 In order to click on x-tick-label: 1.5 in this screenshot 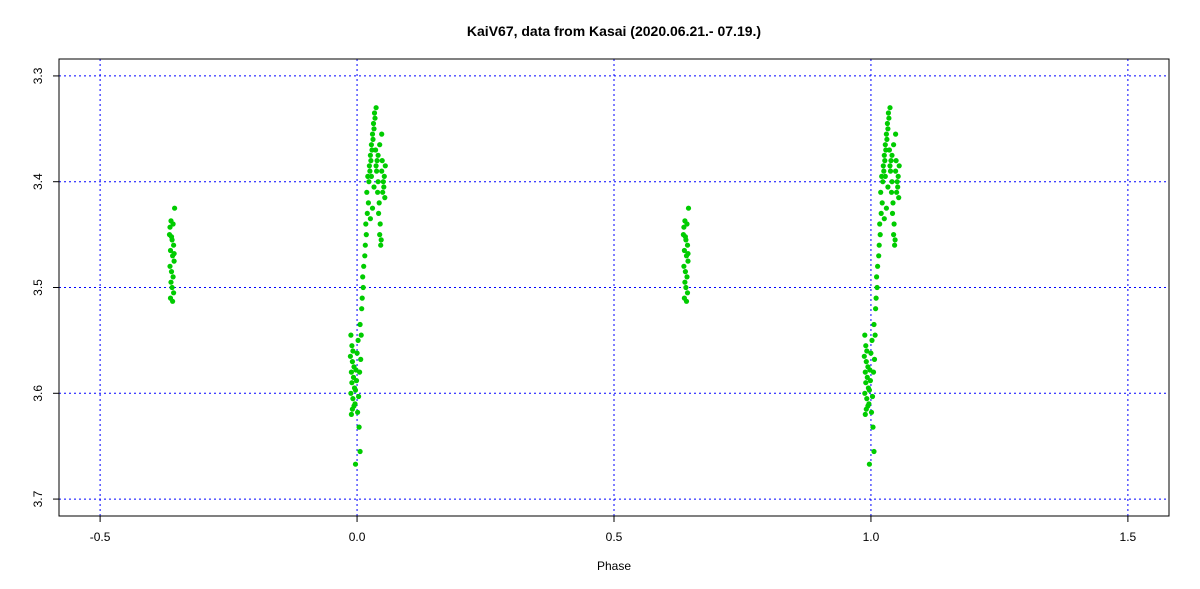, I will do `click(1128, 537)`.